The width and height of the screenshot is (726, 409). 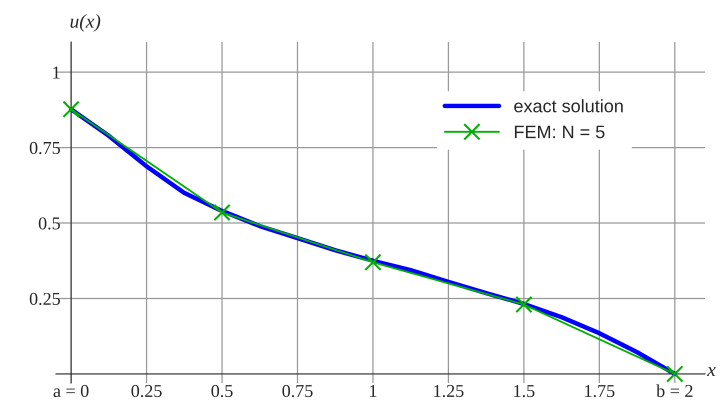 I want to click on y-axis-title: u(x), so click(x=85, y=23).